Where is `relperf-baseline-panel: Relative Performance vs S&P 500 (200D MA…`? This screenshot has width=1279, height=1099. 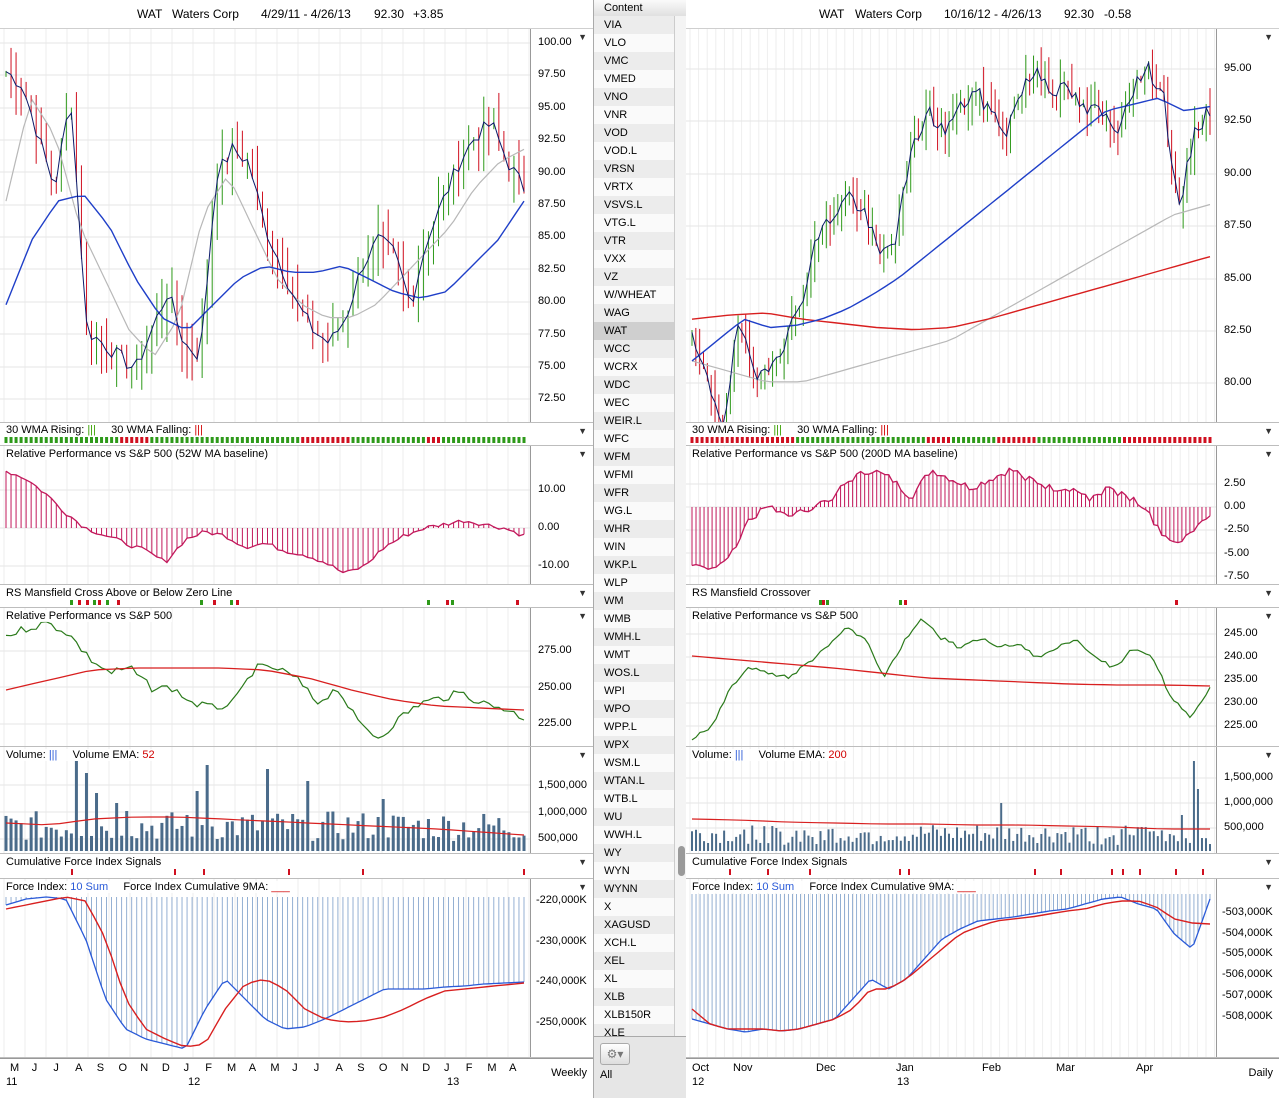
relperf-baseline-panel: Relative Performance vs S&P 500 (200D MA… is located at coordinates (982, 515).